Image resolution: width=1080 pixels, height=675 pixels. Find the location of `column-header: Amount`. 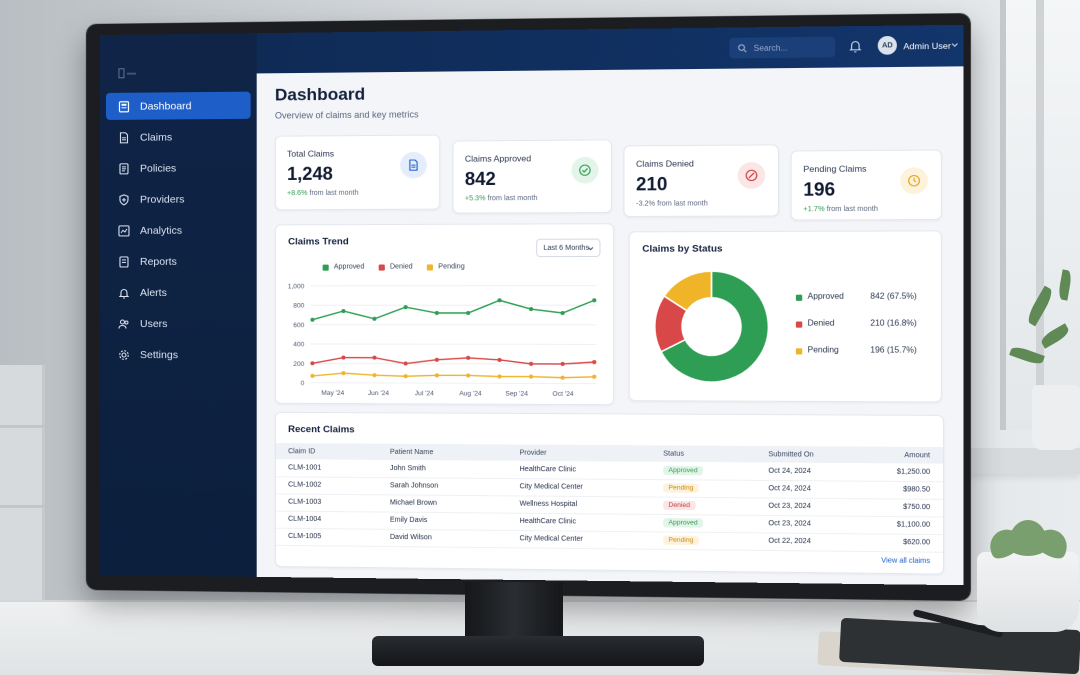

column-header: Amount is located at coordinates (899, 455).